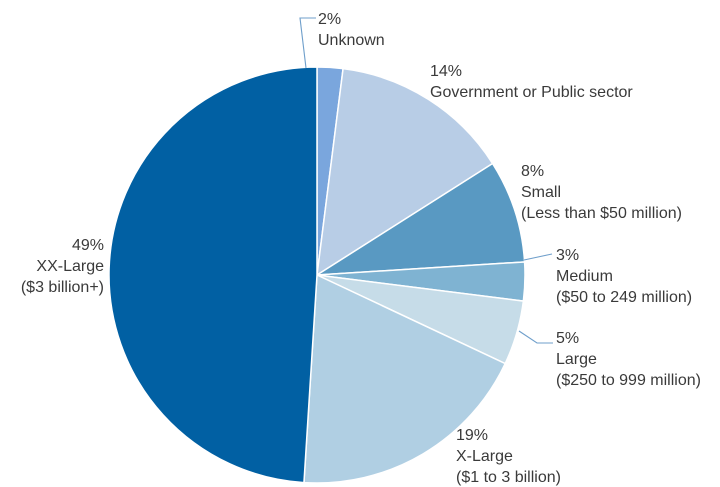 This screenshot has width=720, height=487. Describe the element at coordinates (535, 337) in the screenshot. I see `leader-line-large` at that location.